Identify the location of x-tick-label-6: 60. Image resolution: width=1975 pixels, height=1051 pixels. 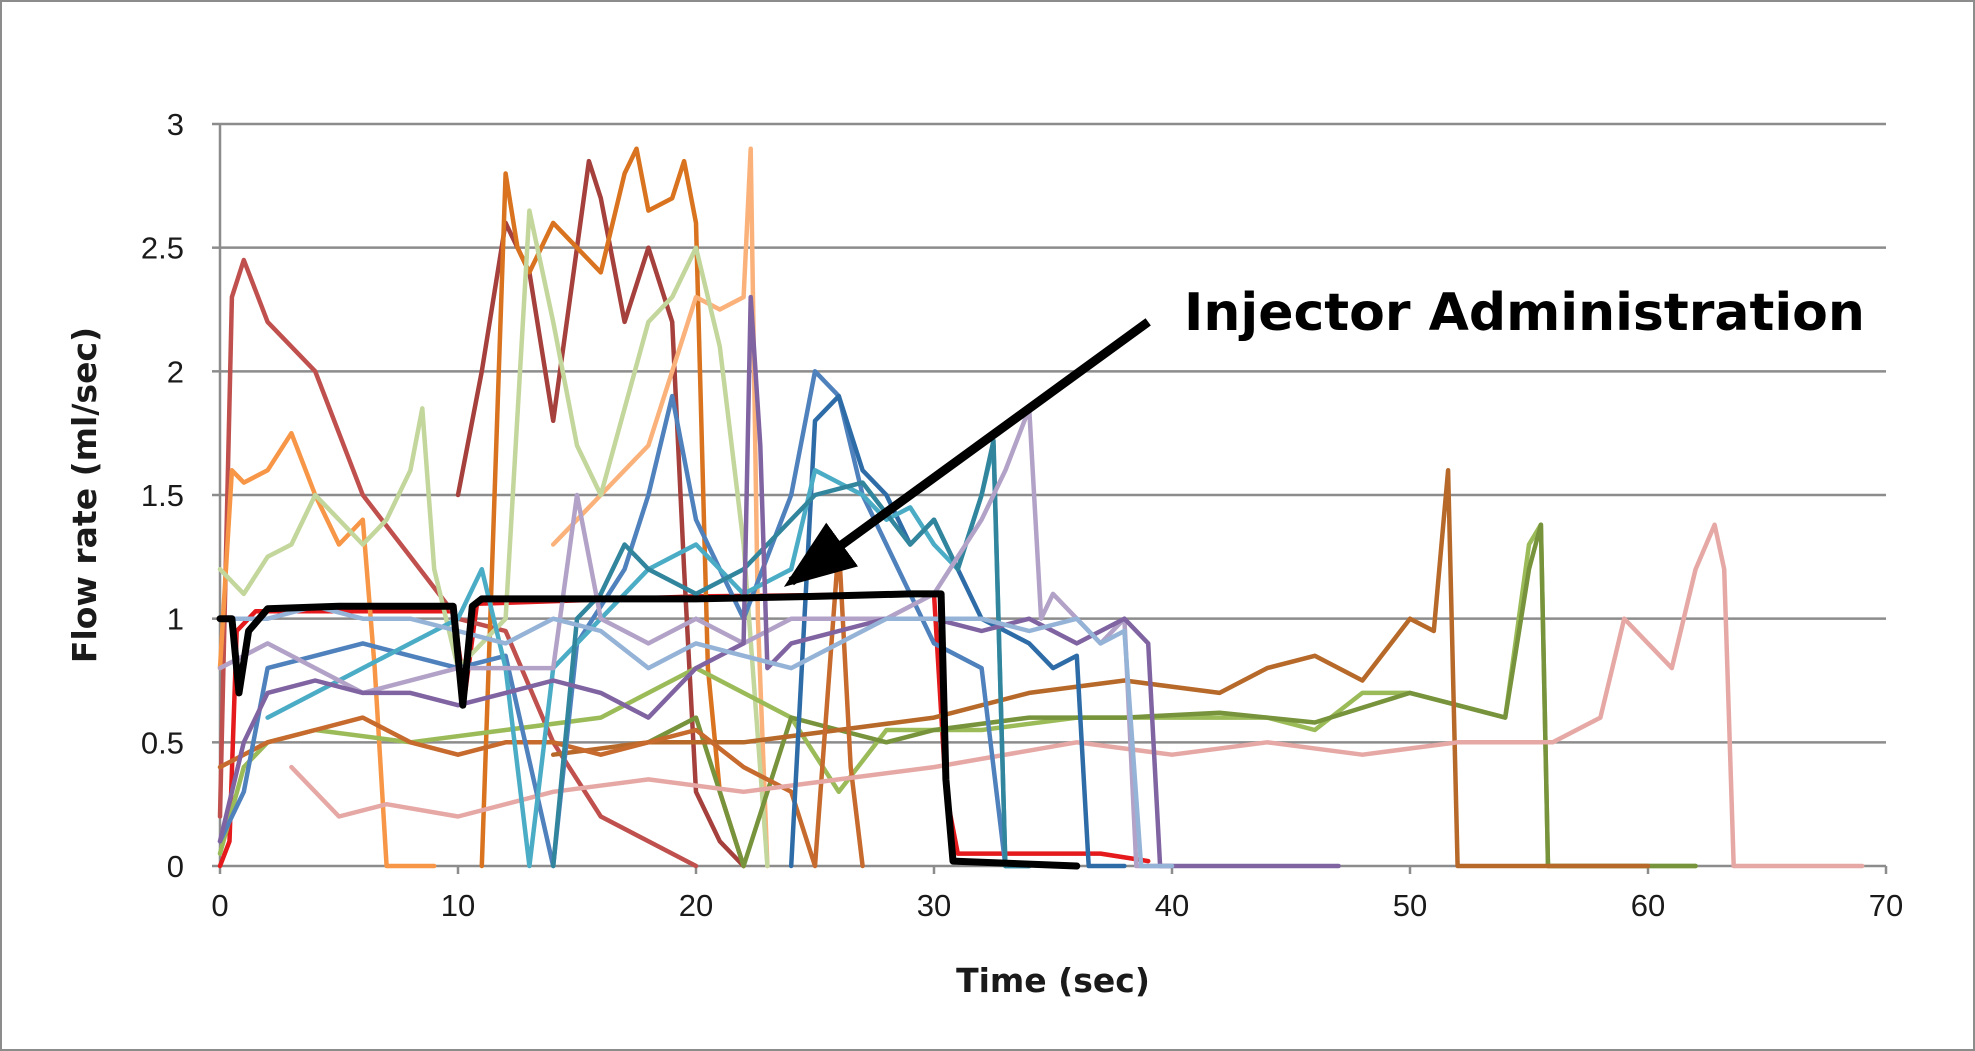
(1648, 905).